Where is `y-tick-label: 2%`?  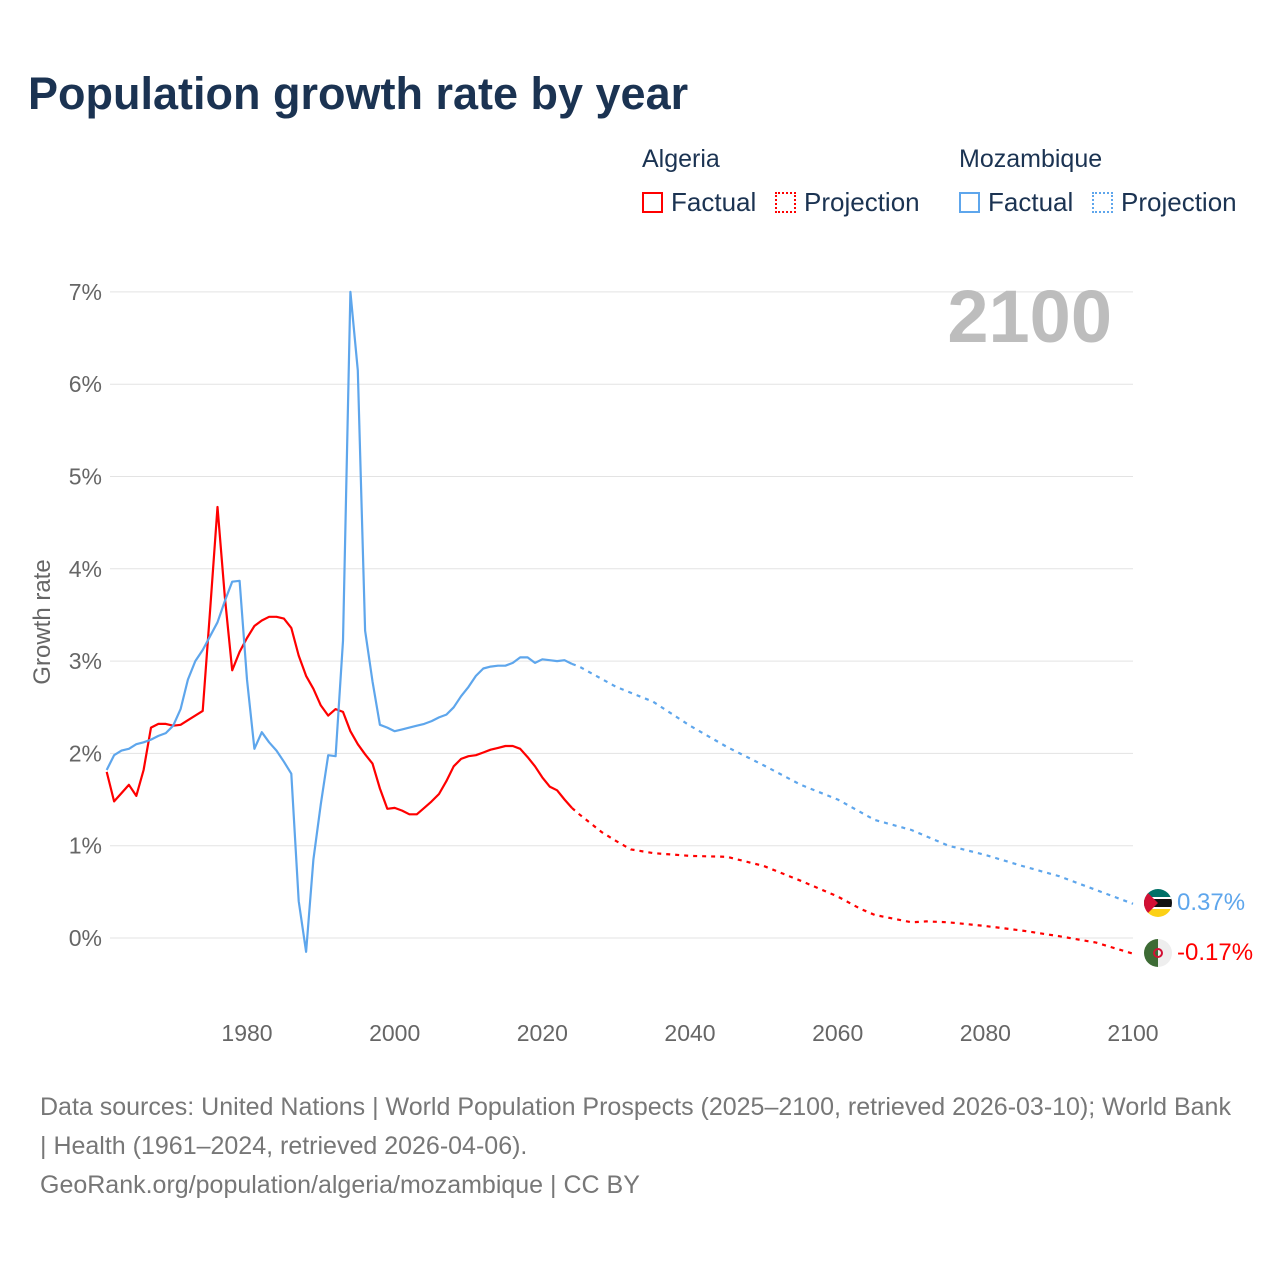
y-tick-label: 2% is located at coordinates (85, 753).